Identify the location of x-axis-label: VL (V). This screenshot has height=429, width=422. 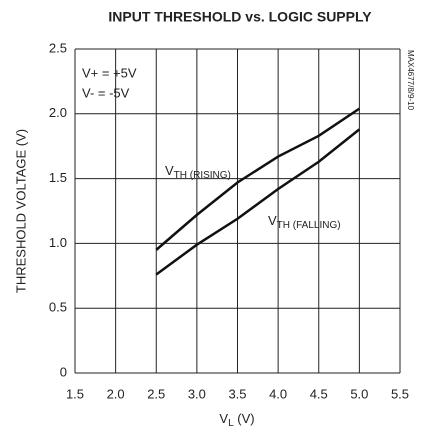
(236, 419).